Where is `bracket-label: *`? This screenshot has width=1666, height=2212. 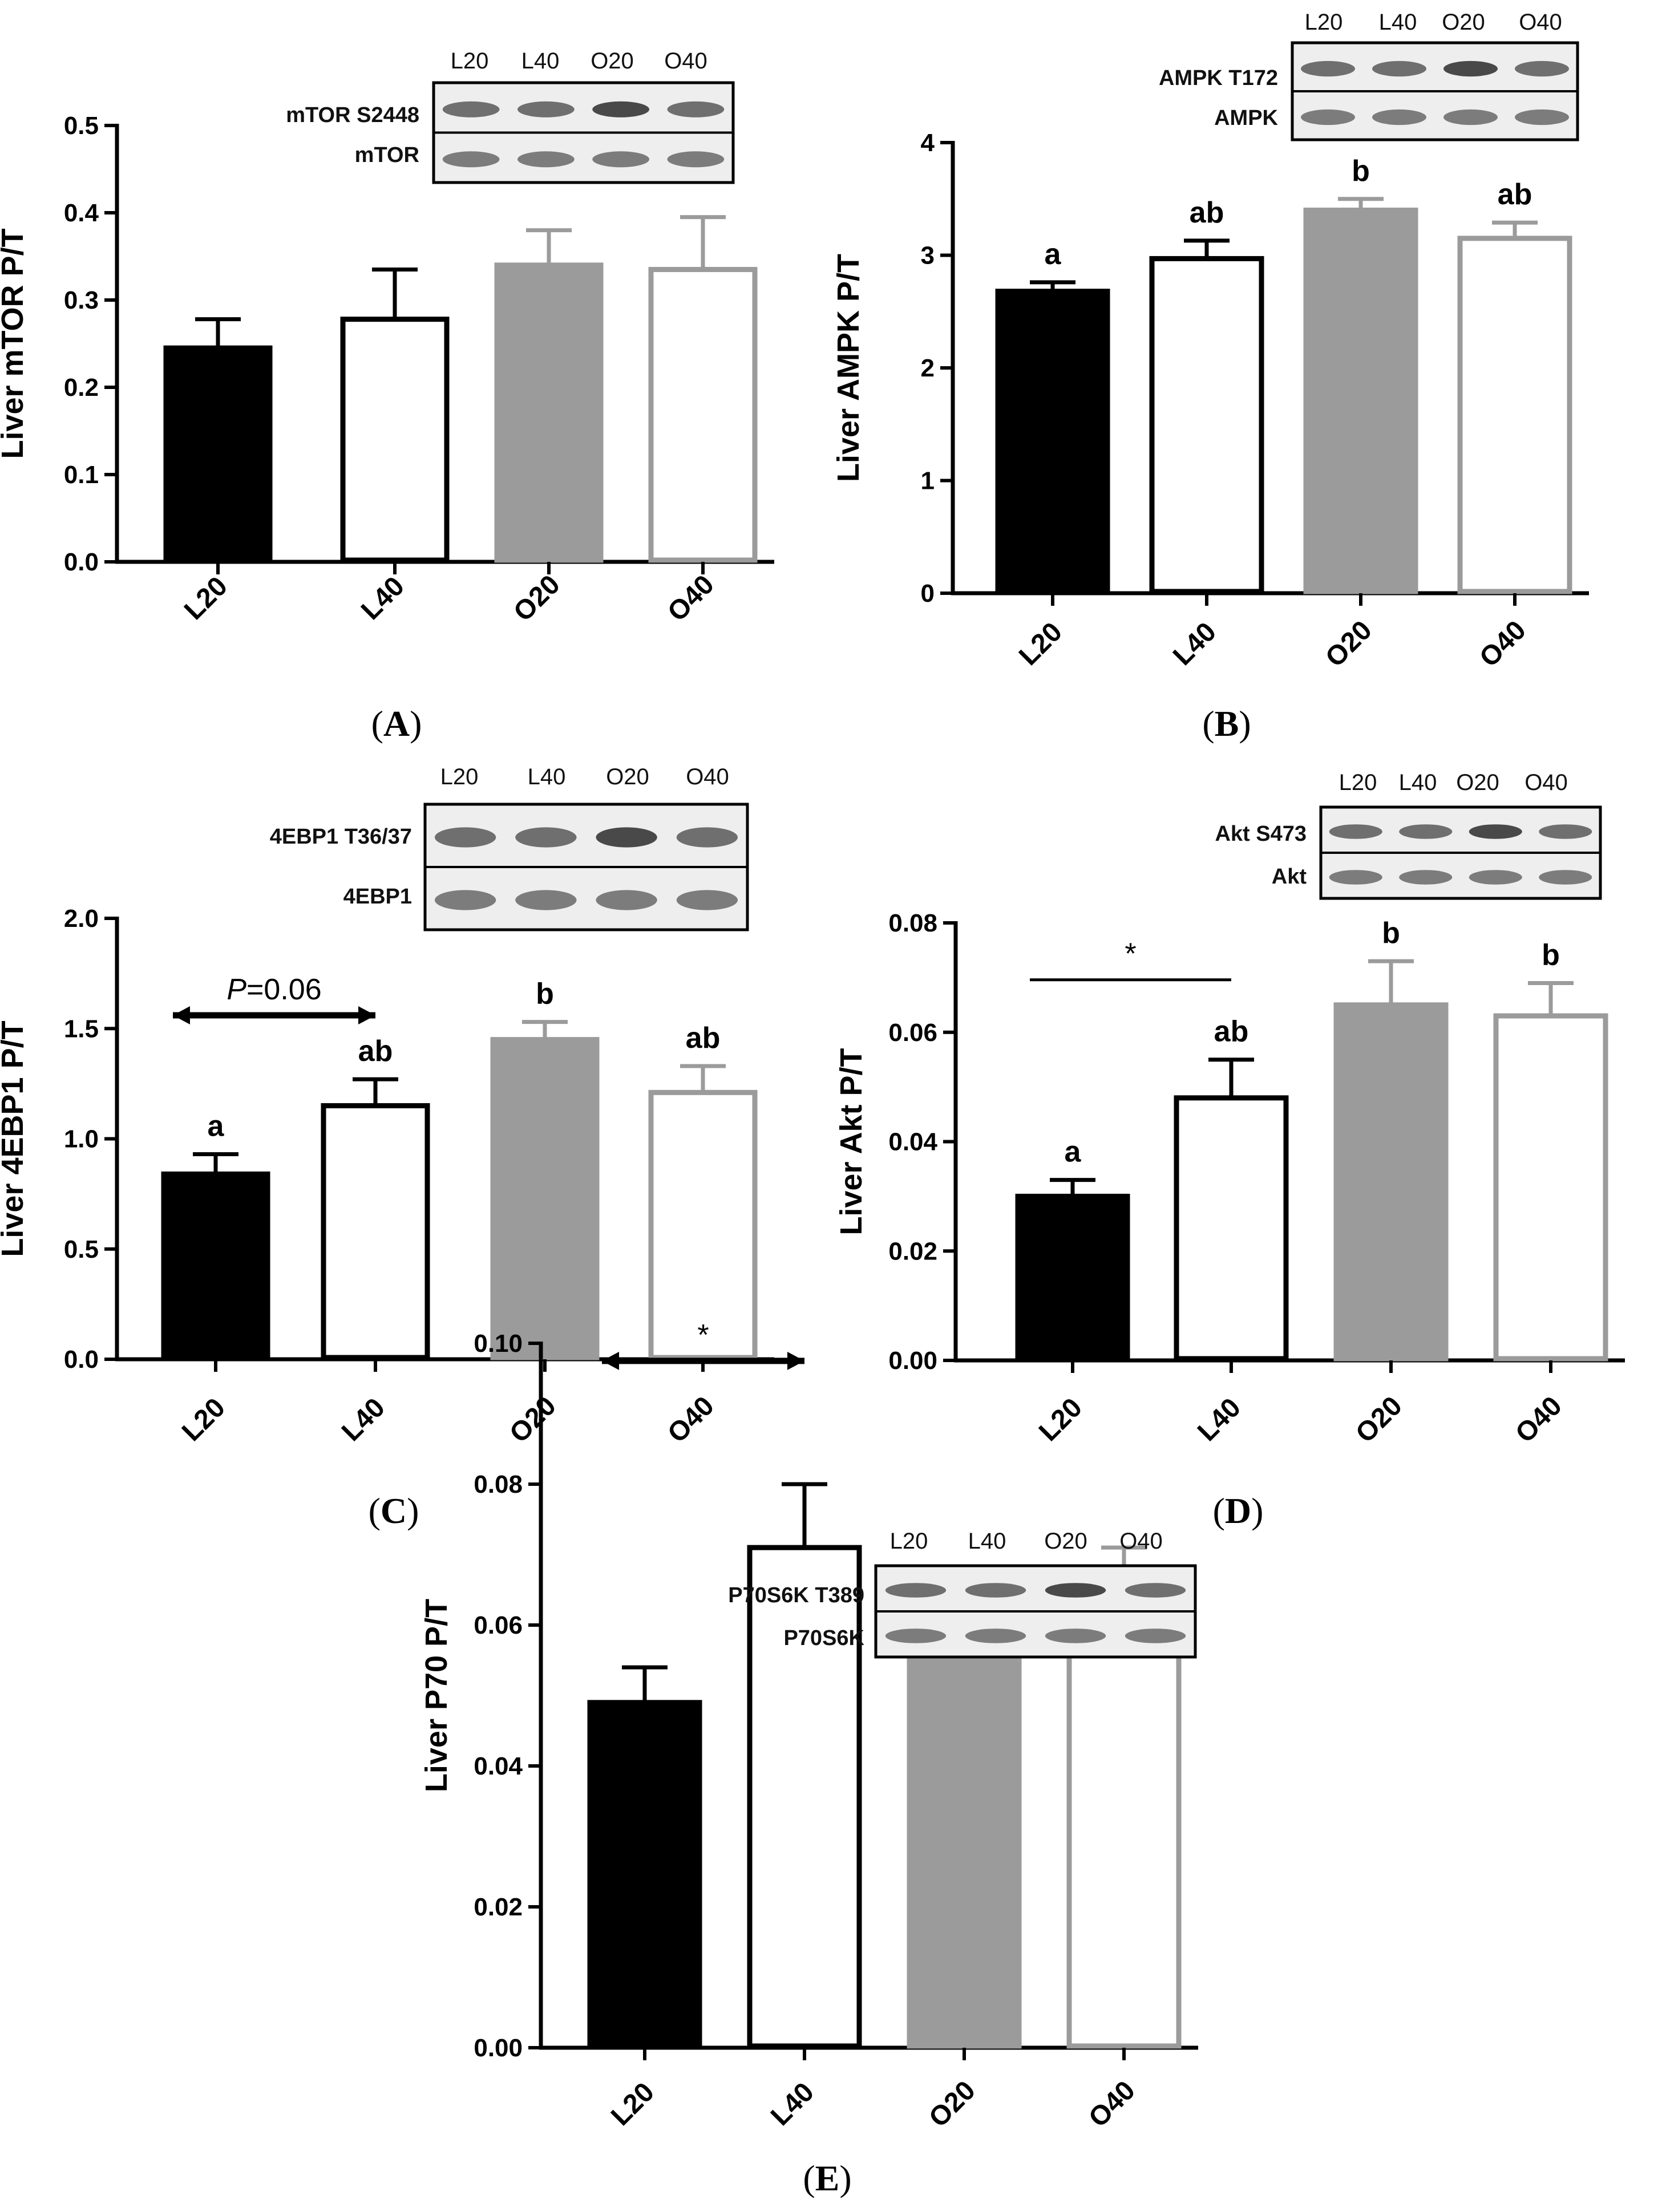 bracket-label: * is located at coordinates (703, 1335).